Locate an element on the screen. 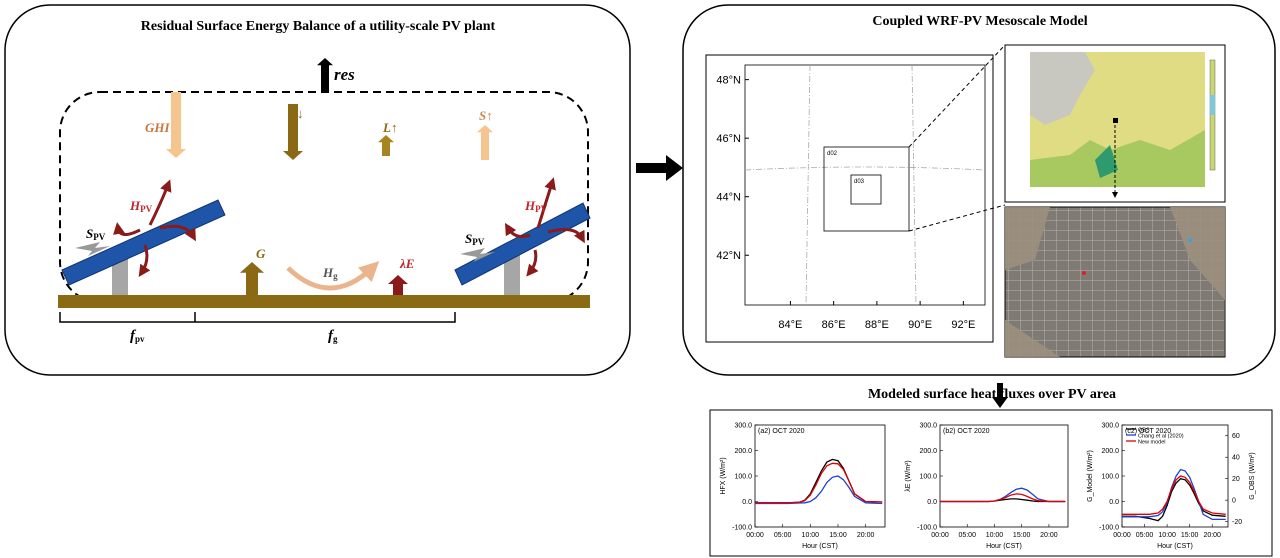 The width and height of the screenshot is (1280, 558). y-axis-label: HFX (W/m²) is located at coordinates (723, 475).